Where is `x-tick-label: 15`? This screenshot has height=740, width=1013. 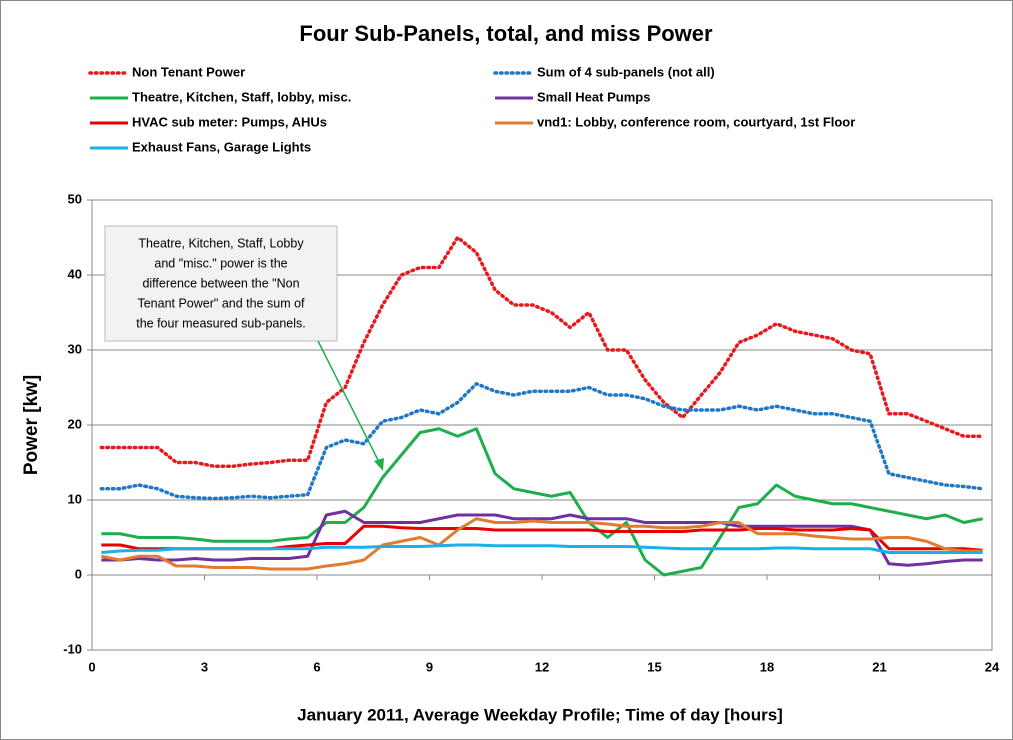 x-tick-label: 15 is located at coordinates (654, 666).